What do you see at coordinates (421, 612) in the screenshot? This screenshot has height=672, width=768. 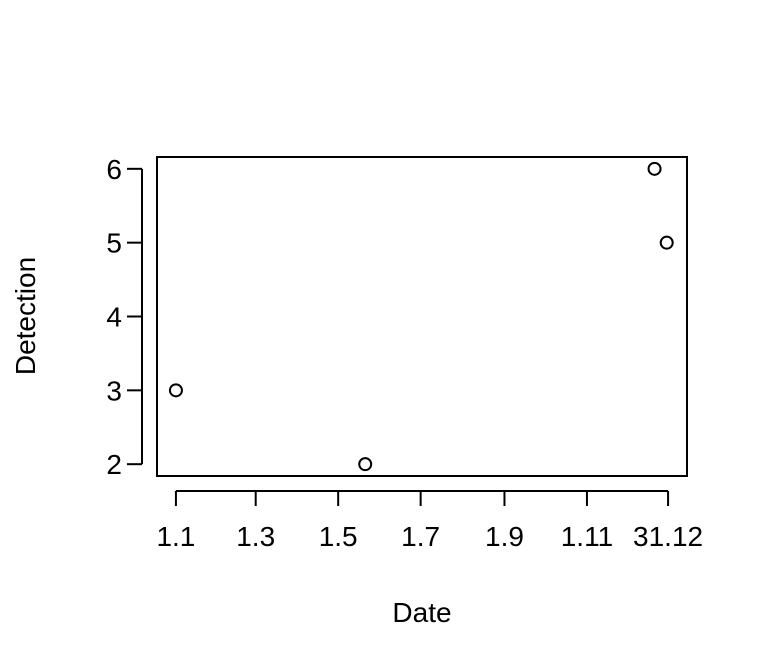 I see `x-axis-label: Date` at bounding box center [421, 612].